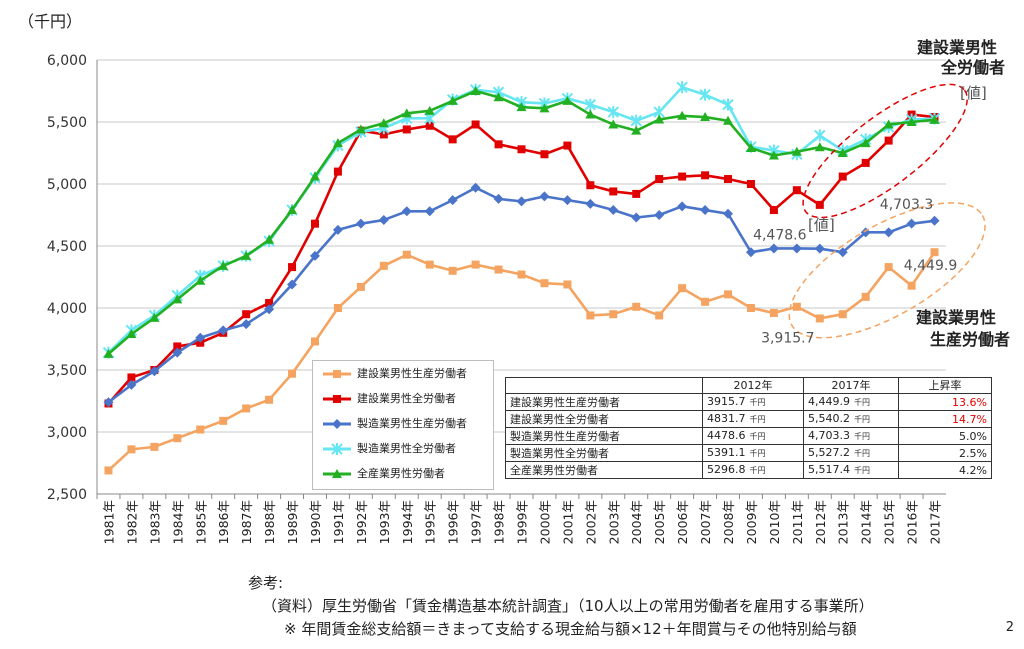 The height and width of the screenshot is (649, 1024). Describe the element at coordinates (829, 452) in the screenshot. I see `cell-value: 5,527.2` at that location.